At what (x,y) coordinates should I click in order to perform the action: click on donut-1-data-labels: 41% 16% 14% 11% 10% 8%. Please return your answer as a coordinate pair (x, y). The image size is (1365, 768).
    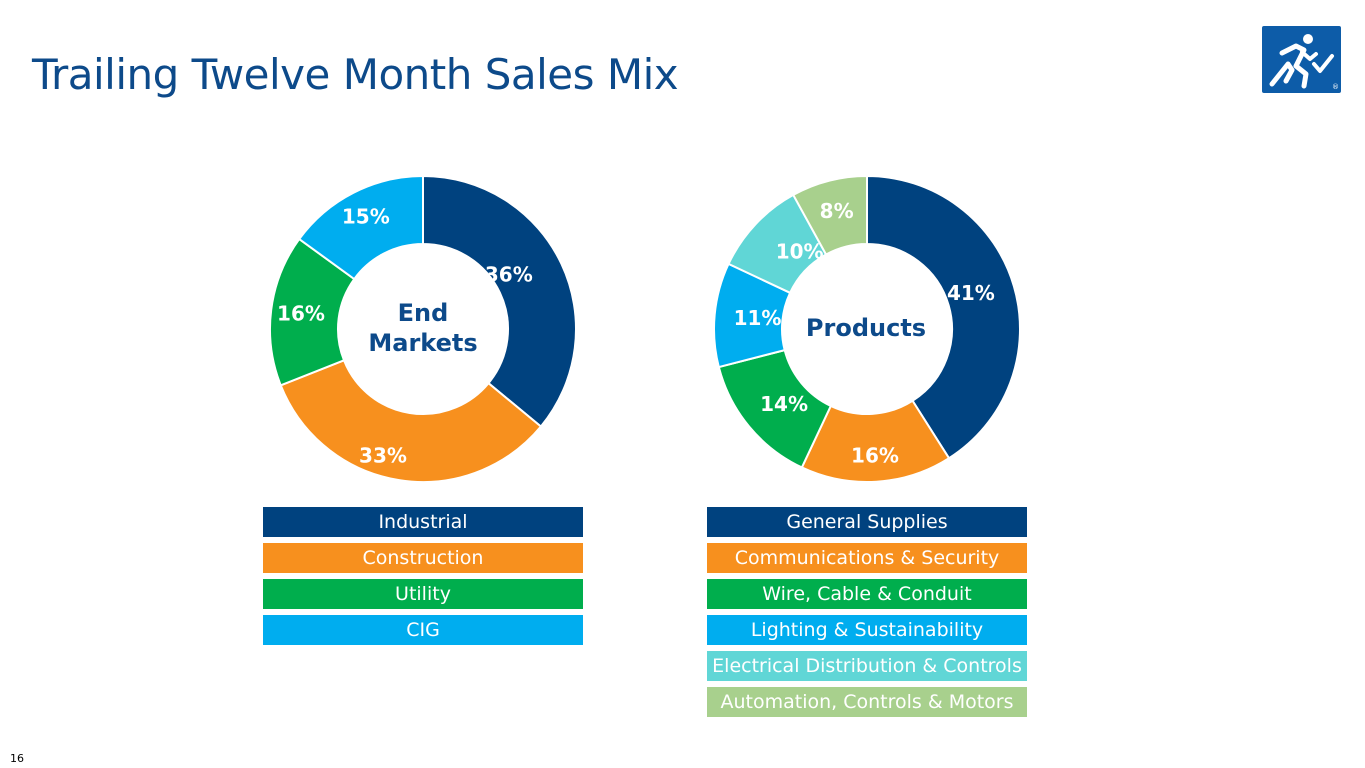
    Looking at the image, I should click on (864, 333).